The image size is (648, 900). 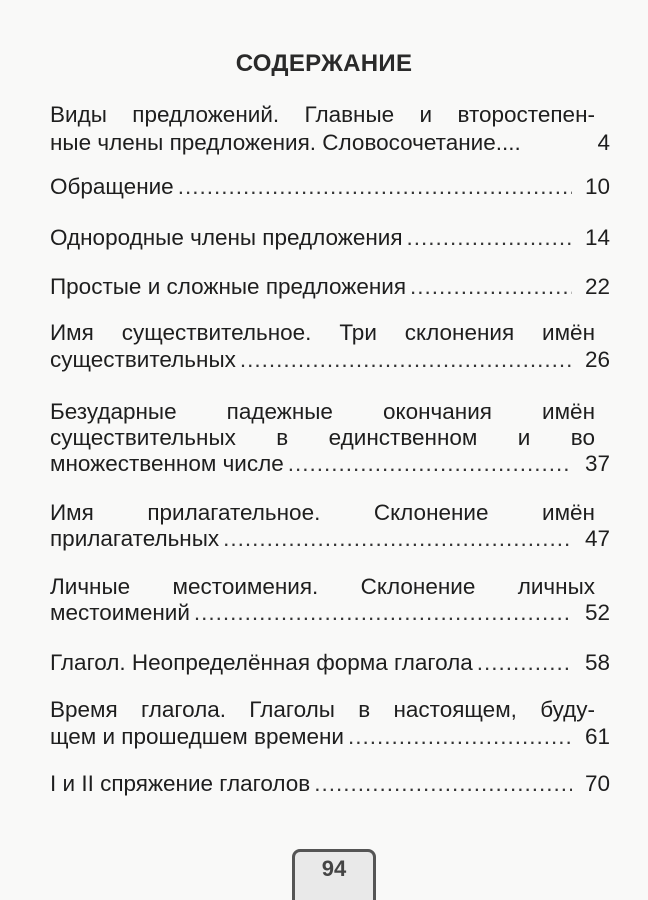 I want to click on toc-page-number: 61, so click(x=597, y=736).